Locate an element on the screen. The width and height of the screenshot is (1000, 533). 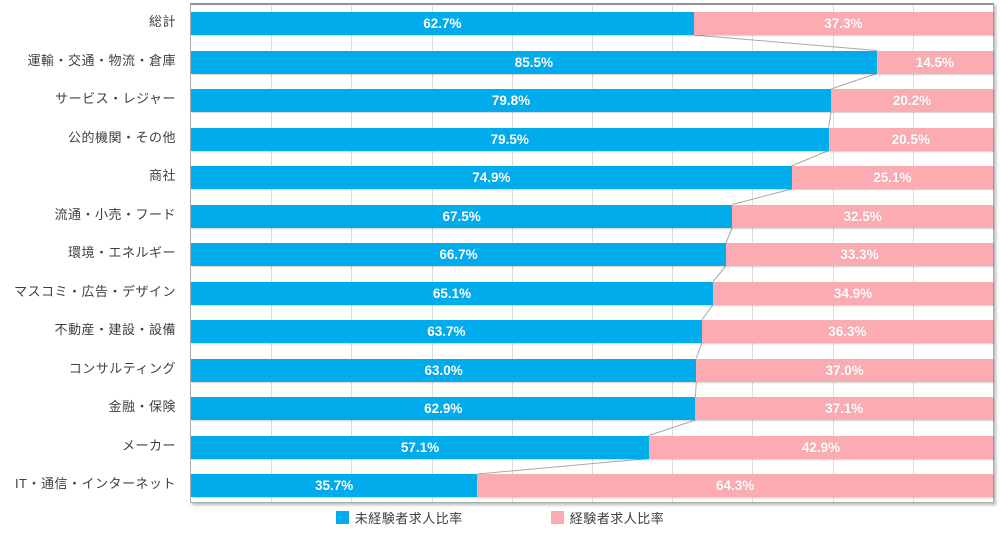
bar-row: 57.1% 42.9% is located at coordinates (592, 447).